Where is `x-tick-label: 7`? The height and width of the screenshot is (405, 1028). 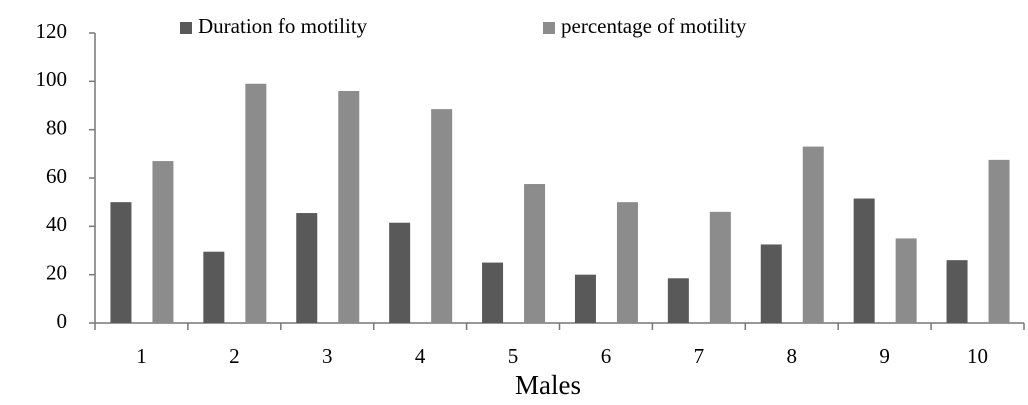 x-tick-label: 7 is located at coordinates (699, 356).